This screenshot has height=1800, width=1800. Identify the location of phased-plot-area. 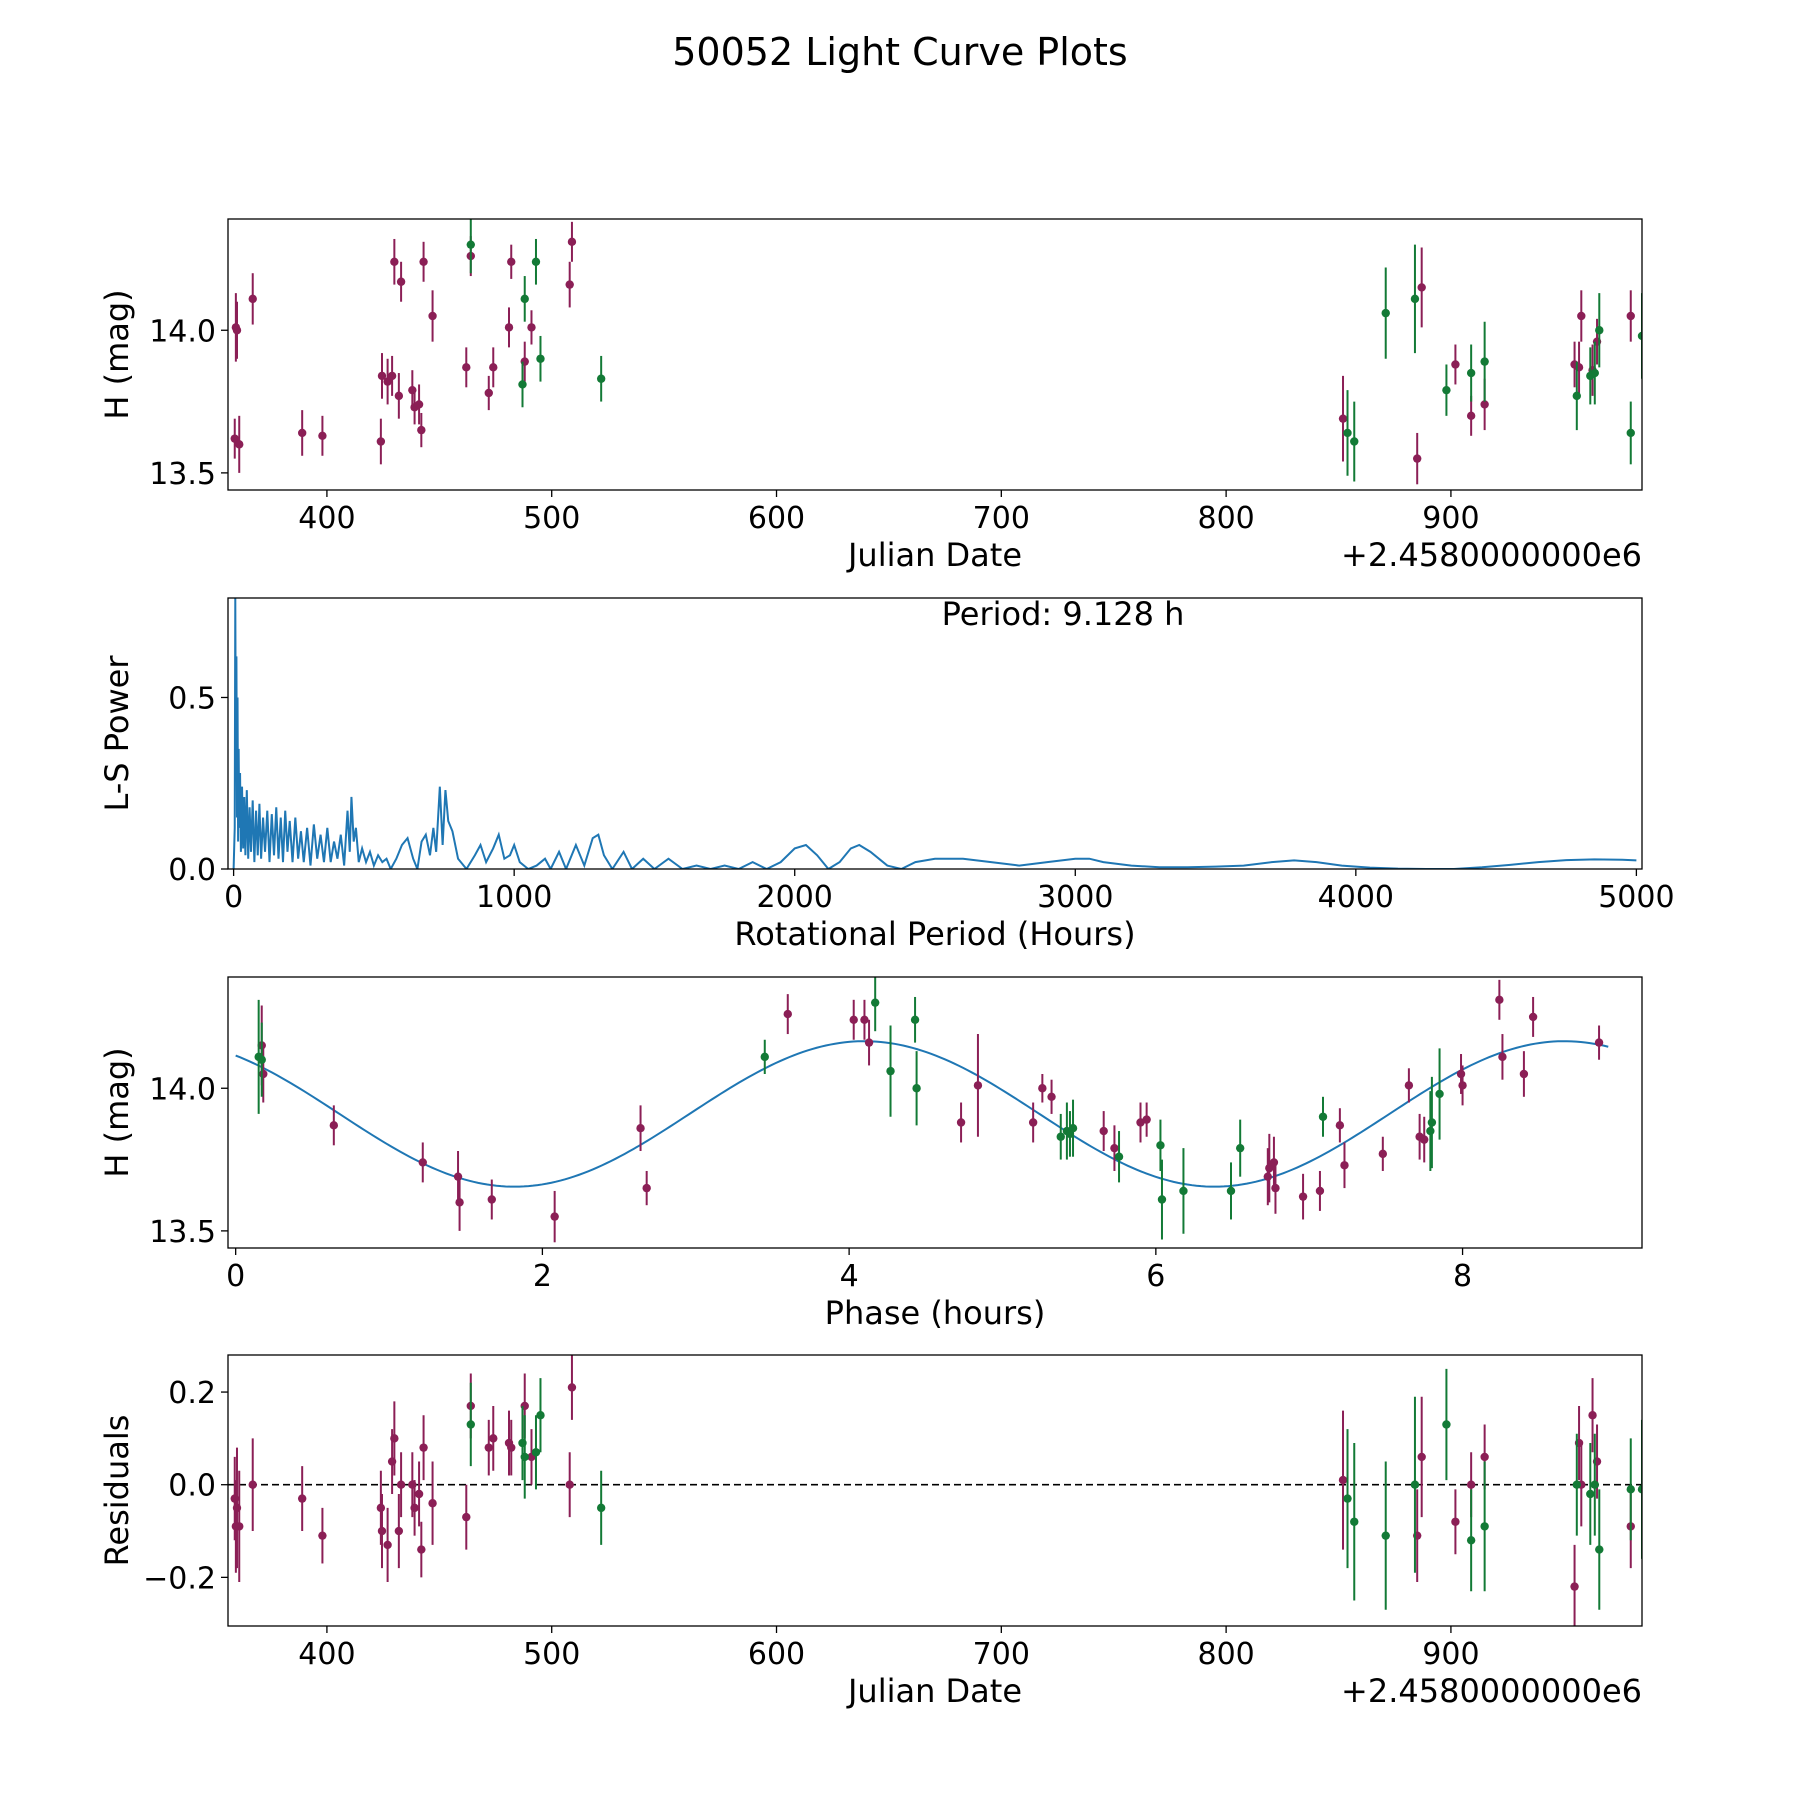
(922, 1110).